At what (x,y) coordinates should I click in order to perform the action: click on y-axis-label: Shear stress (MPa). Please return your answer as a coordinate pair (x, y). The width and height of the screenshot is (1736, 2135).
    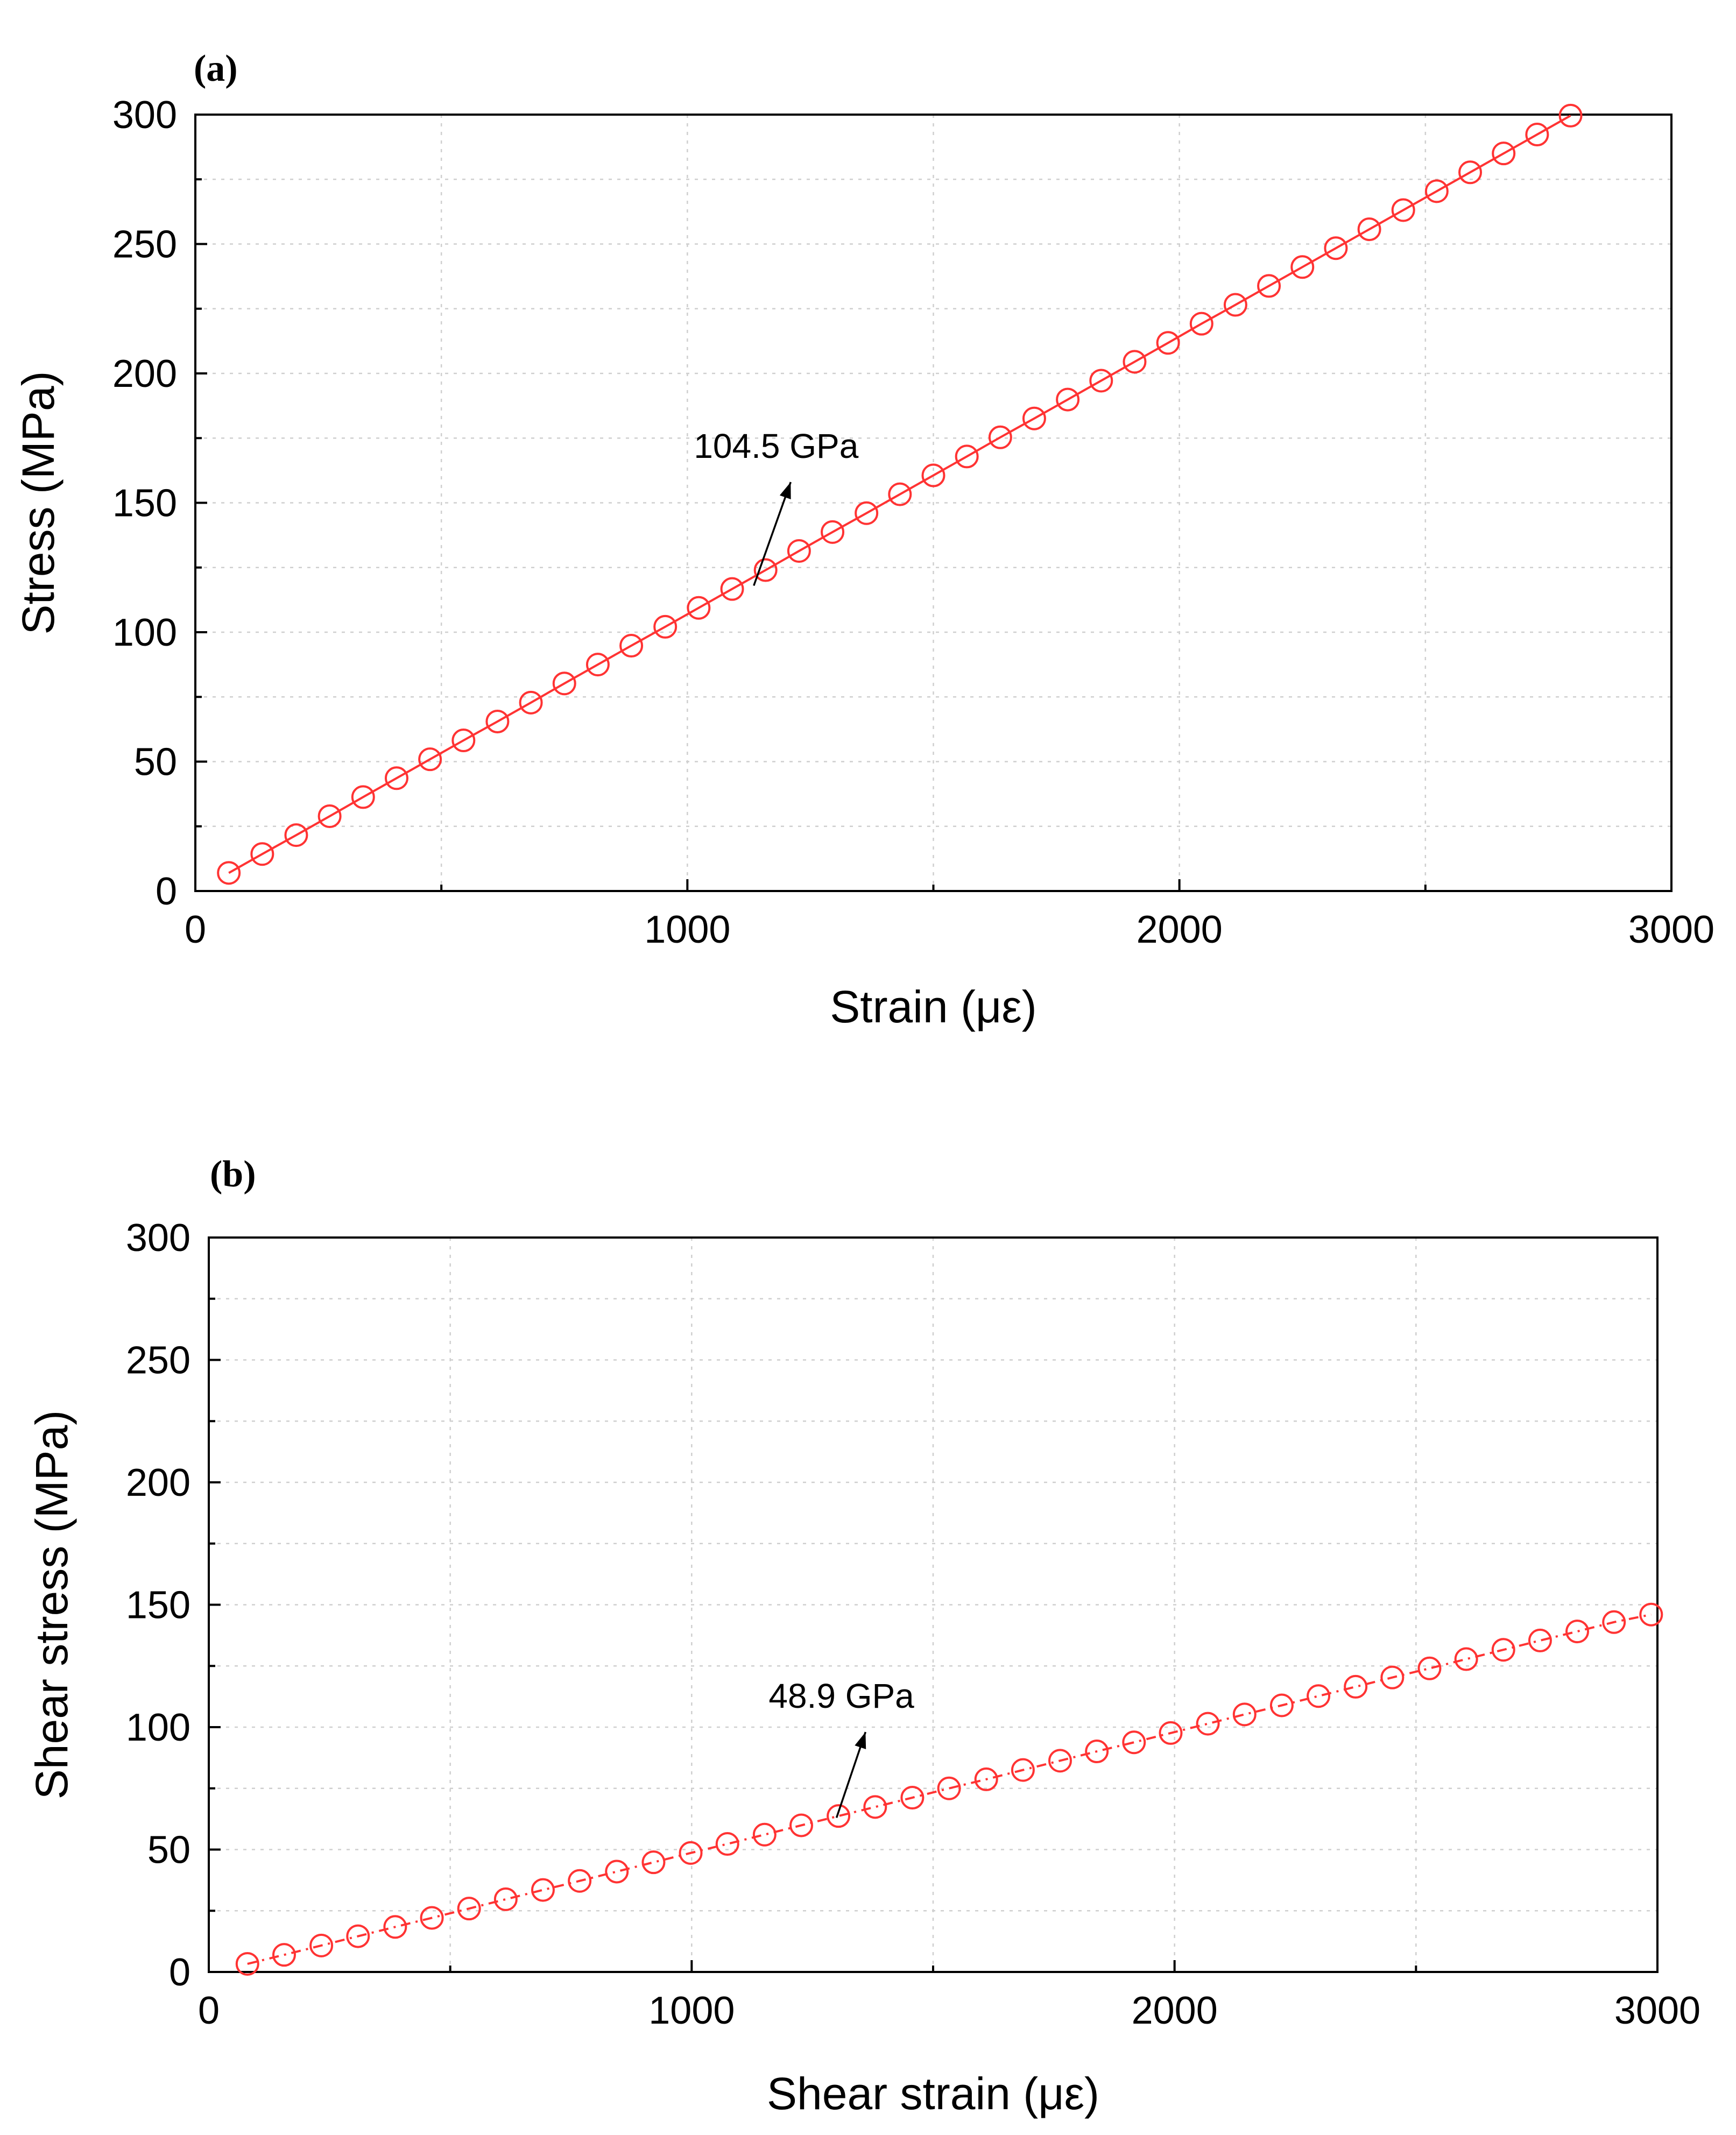
    Looking at the image, I should click on (51, 1605).